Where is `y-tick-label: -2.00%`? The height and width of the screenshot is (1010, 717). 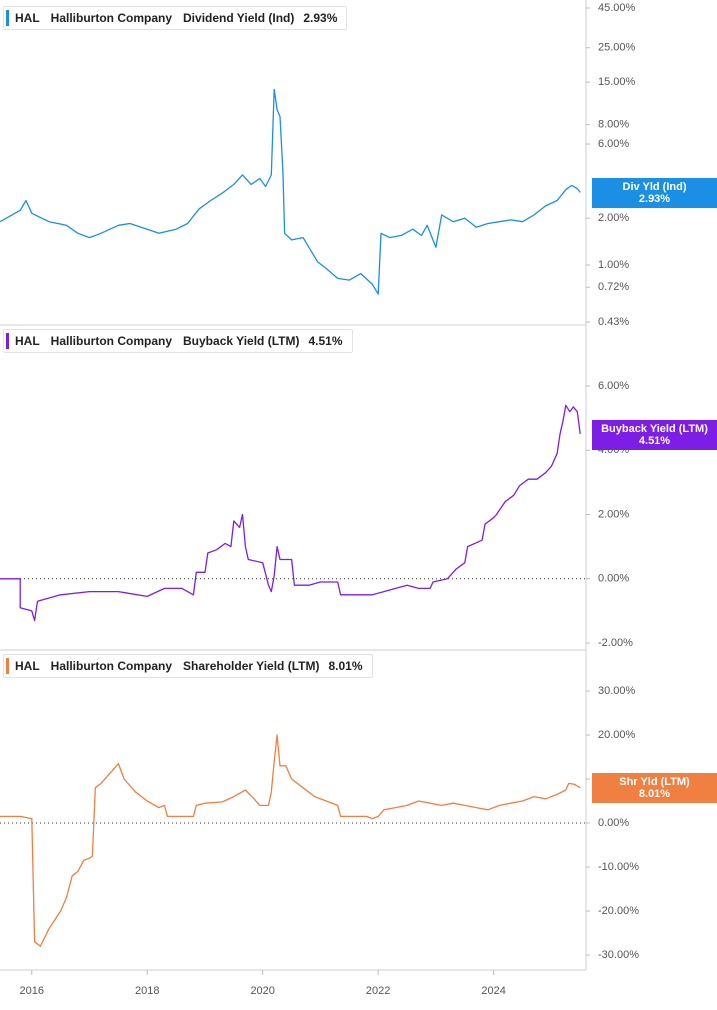 y-tick-label: -2.00% is located at coordinates (615, 643).